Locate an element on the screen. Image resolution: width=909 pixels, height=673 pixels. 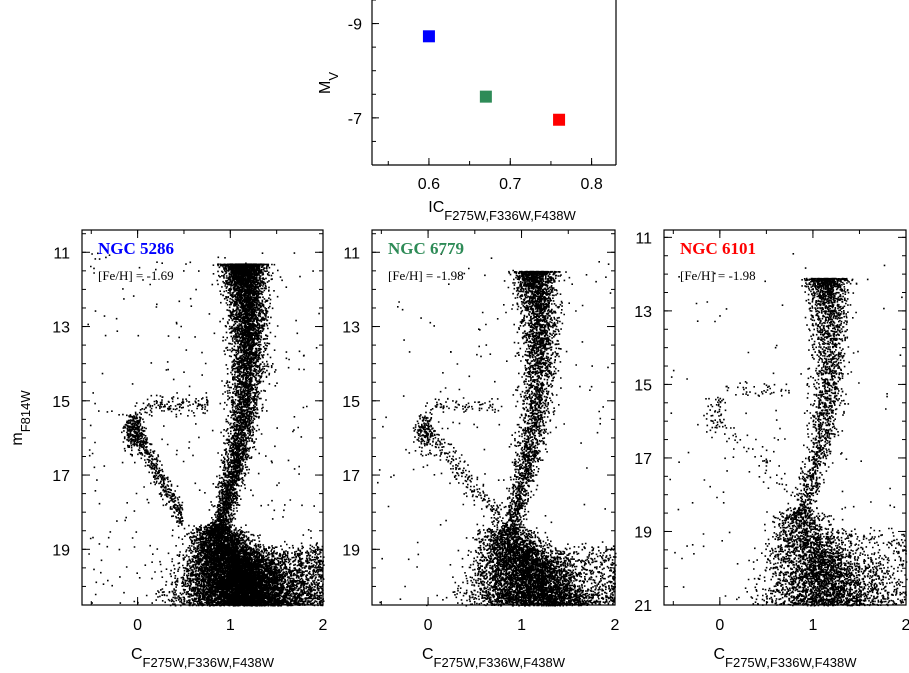
ic-ylabel: MV is located at coordinates (329, 83).